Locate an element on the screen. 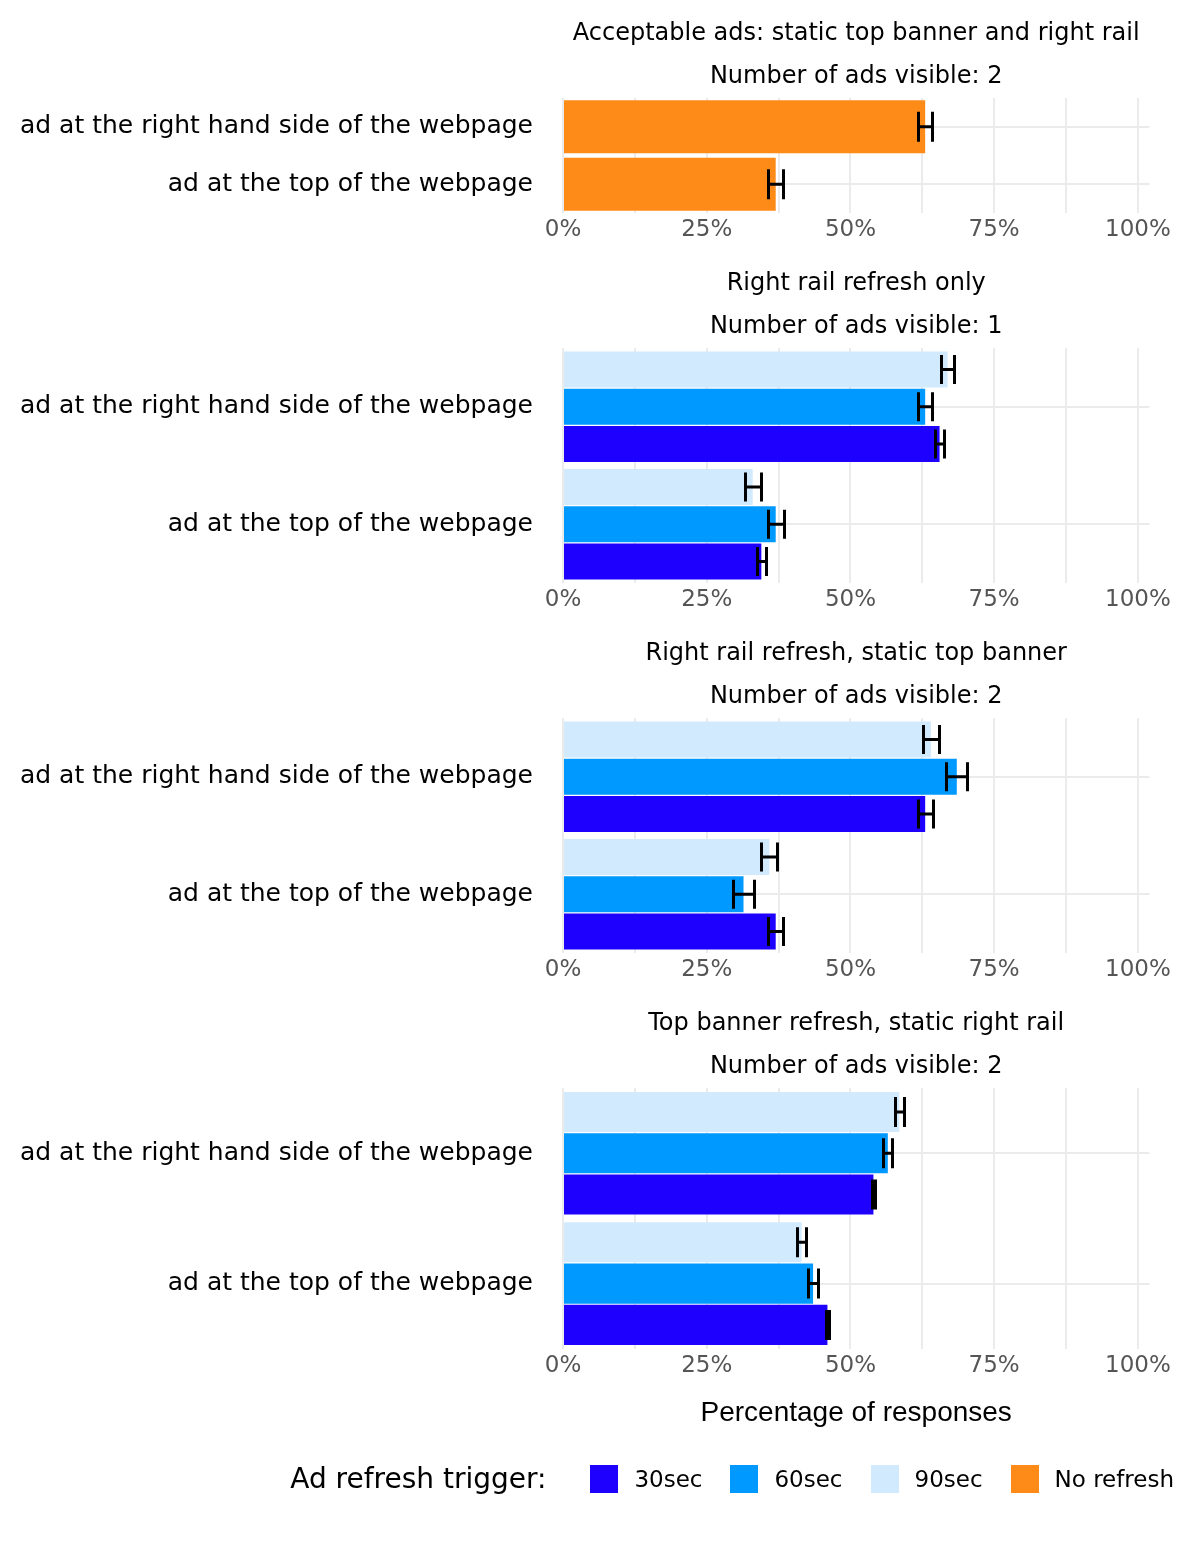  legend-title: Ad refresh trigger: is located at coordinates (418, 1478).